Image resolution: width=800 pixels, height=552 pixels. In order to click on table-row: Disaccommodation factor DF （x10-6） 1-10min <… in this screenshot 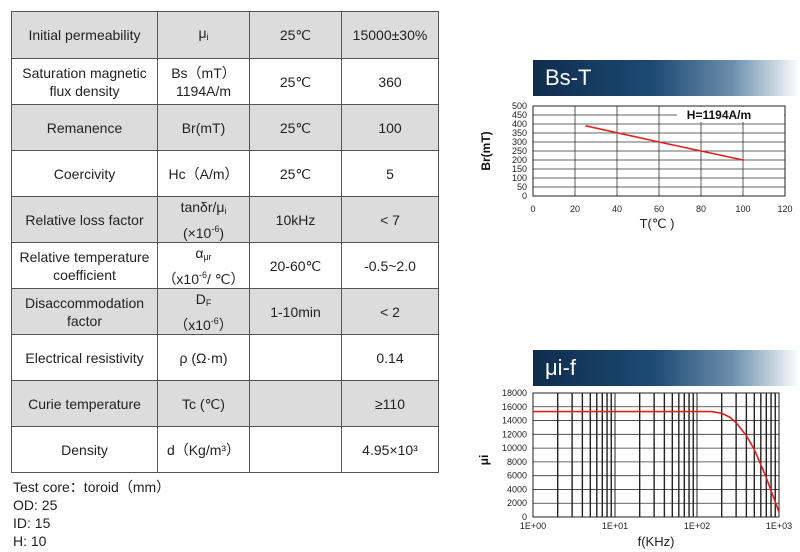, I will do `click(225, 311)`.